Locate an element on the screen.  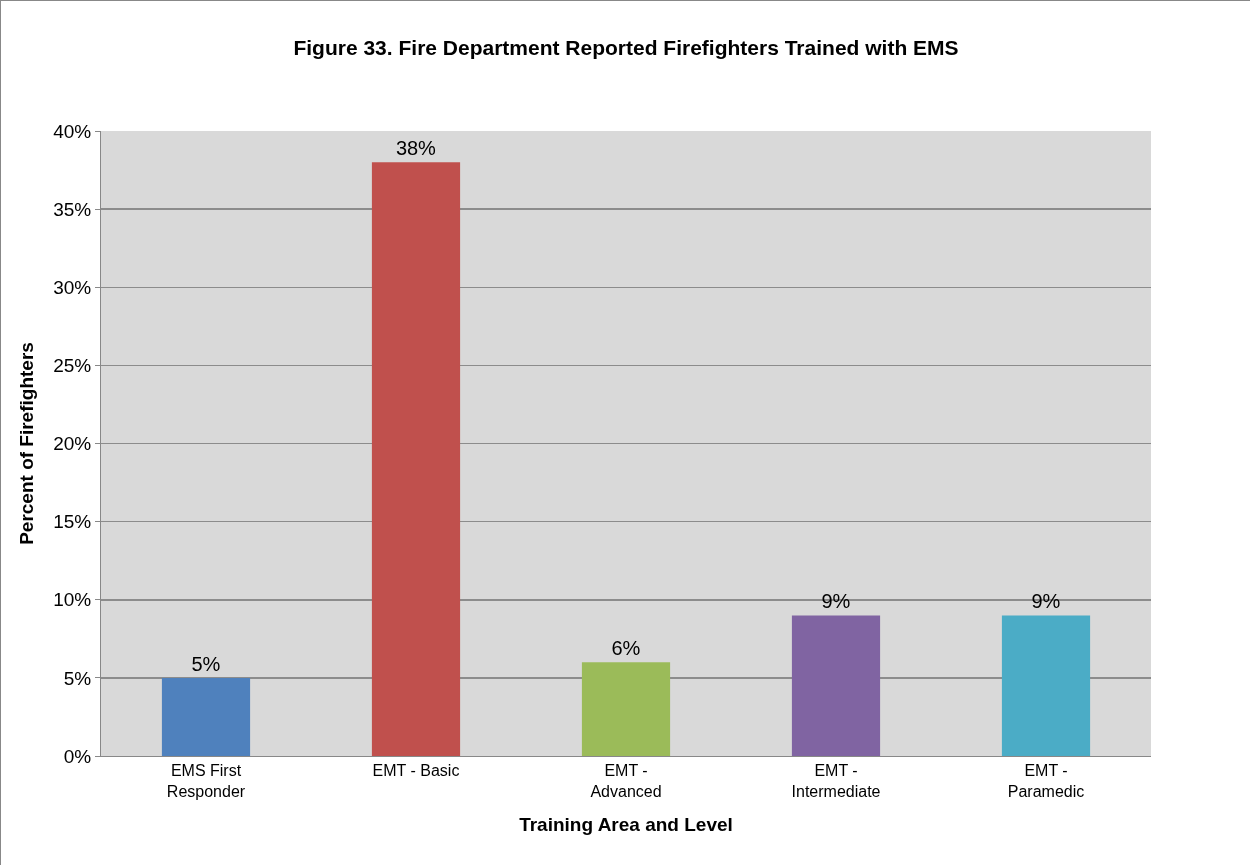
chart-title: Figure 33. Fire Department Reported Firefighters Trained with EMS is located at coordinates (626, 47).